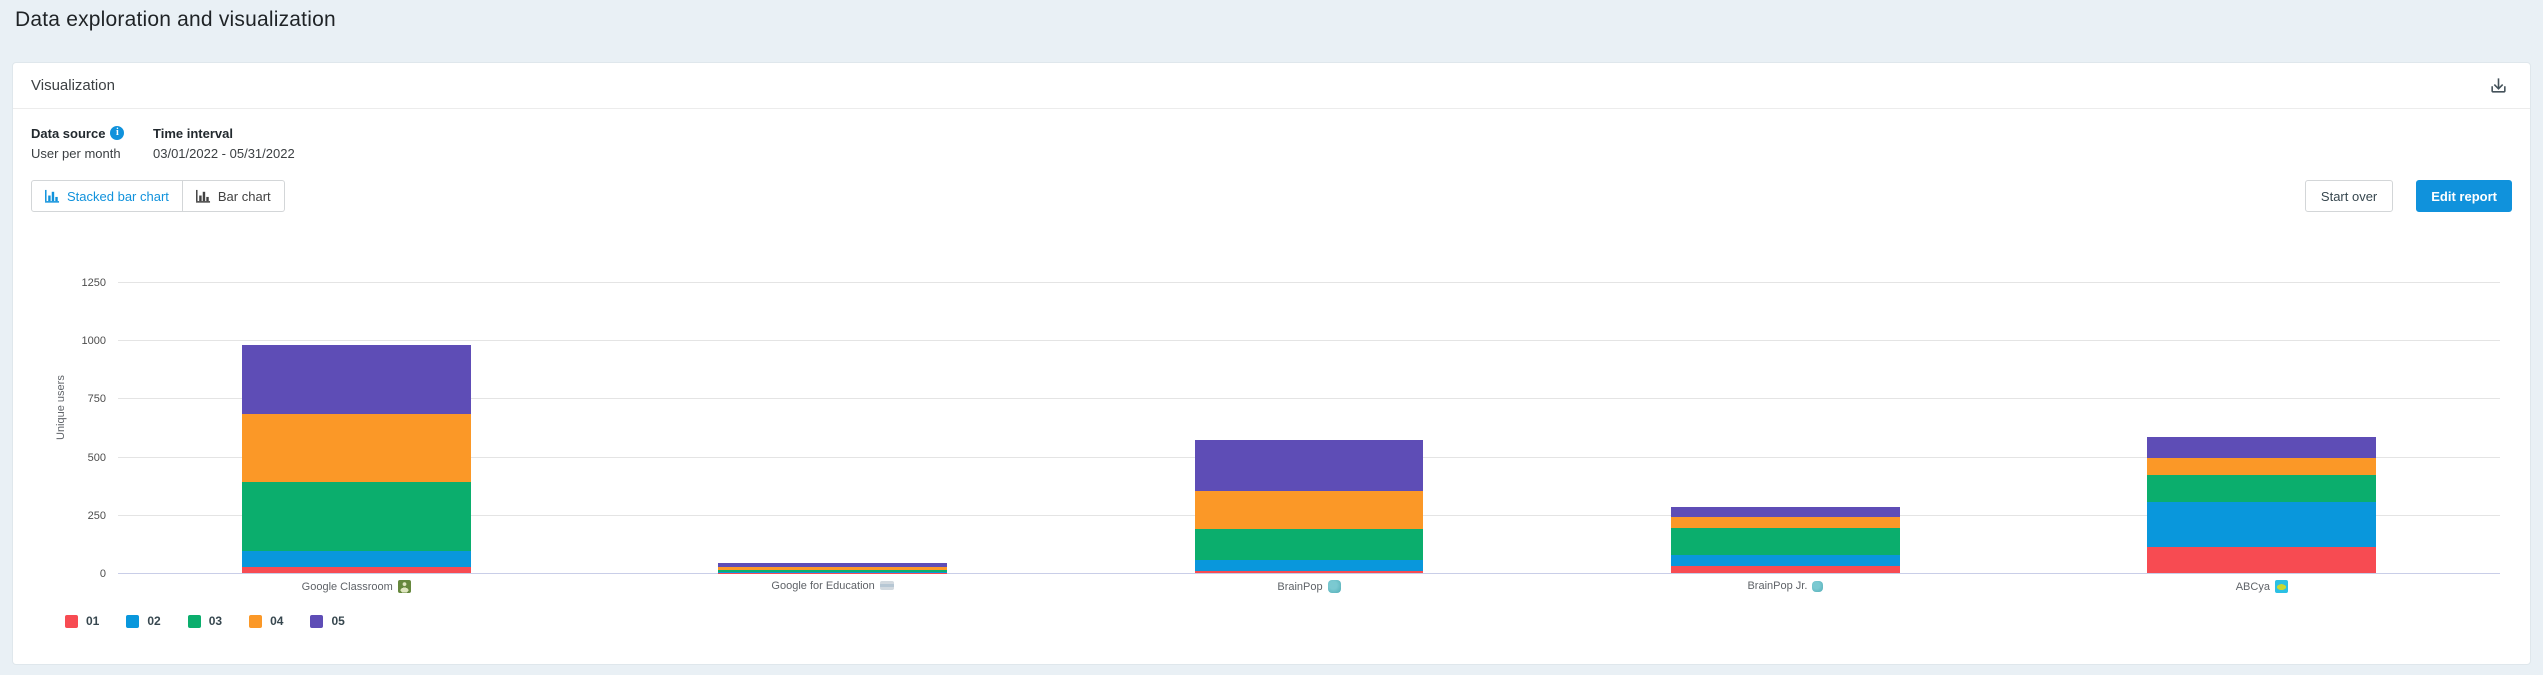 This screenshot has height=675, width=2543. What do you see at coordinates (175, 19) in the screenshot?
I see `page-title: Data exploration and visualization` at bounding box center [175, 19].